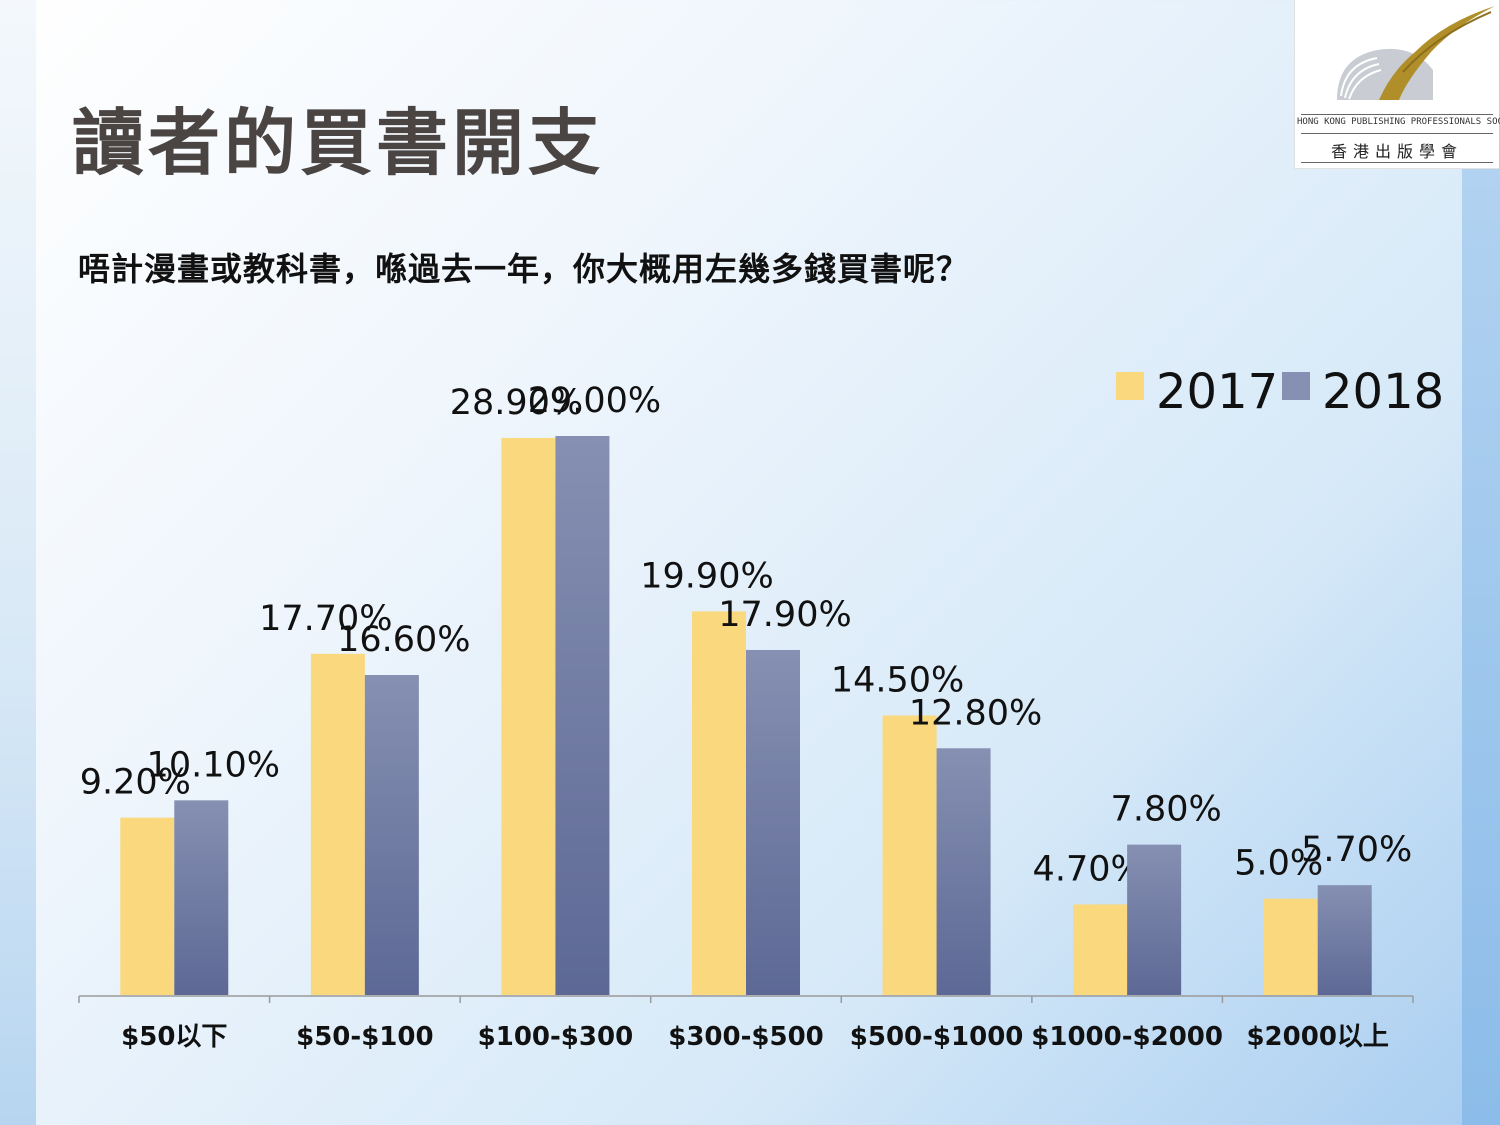 The width and height of the screenshot is (1500, 1125). What do you see at coordinates (1397, 133) in the screenshot?
I see `logo-rule-mid` at bounding box center [1397, 133].